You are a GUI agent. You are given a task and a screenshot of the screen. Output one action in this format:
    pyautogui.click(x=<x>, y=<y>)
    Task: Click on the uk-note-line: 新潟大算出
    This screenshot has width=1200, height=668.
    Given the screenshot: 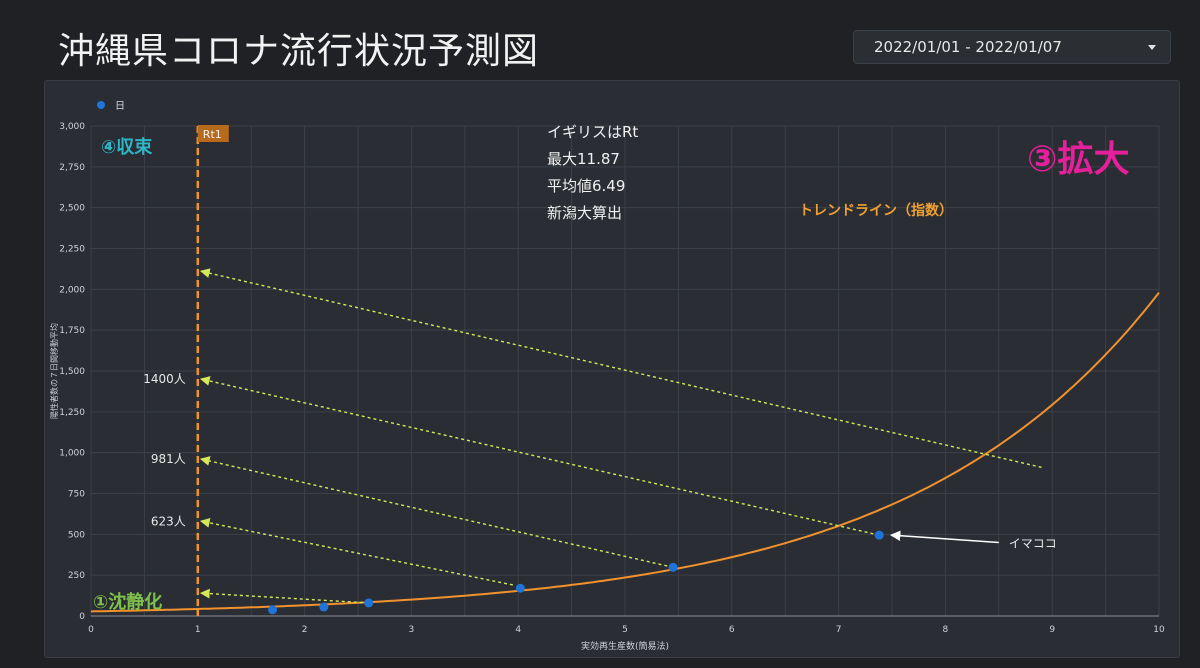 What is the action you would take?
    pyautogui.click(x=584, y=213)
    